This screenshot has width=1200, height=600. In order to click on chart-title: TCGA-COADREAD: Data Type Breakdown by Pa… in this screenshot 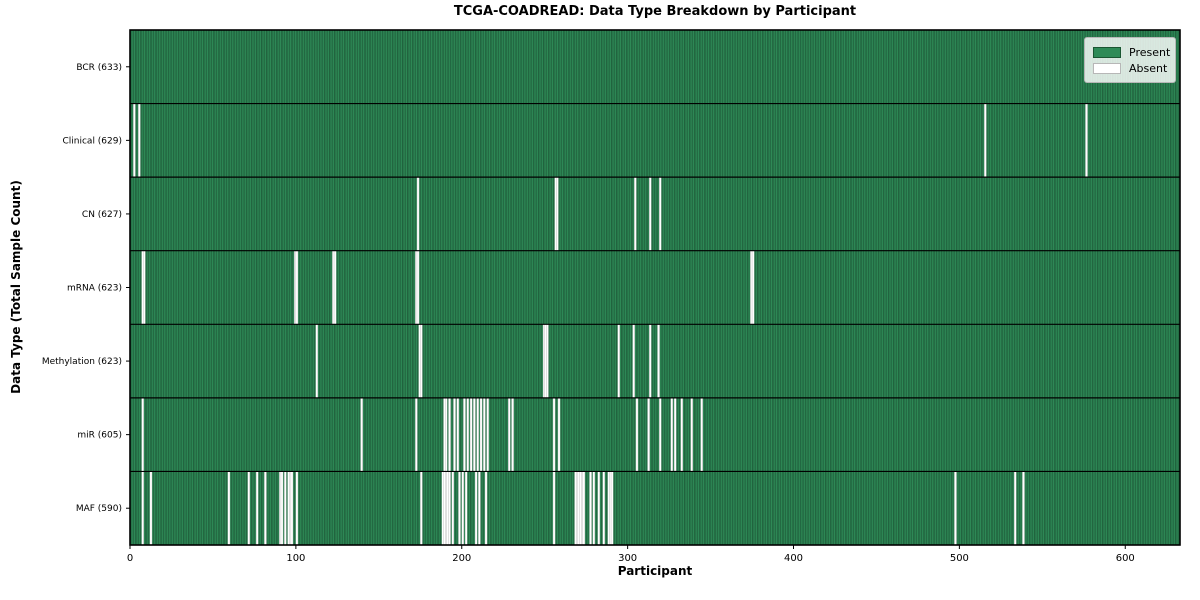, I will do `click(655, 11)`.